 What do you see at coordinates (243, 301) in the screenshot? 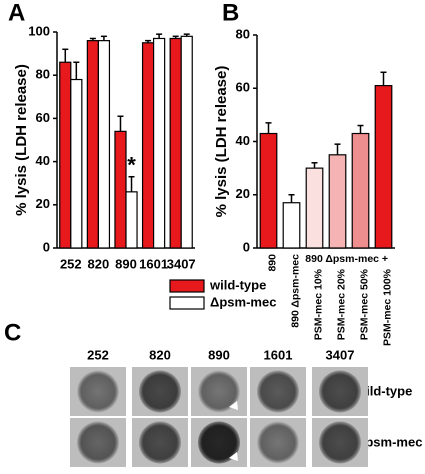
I see `legend-label: Δpsm-mec` at bounding box center [243, 301].